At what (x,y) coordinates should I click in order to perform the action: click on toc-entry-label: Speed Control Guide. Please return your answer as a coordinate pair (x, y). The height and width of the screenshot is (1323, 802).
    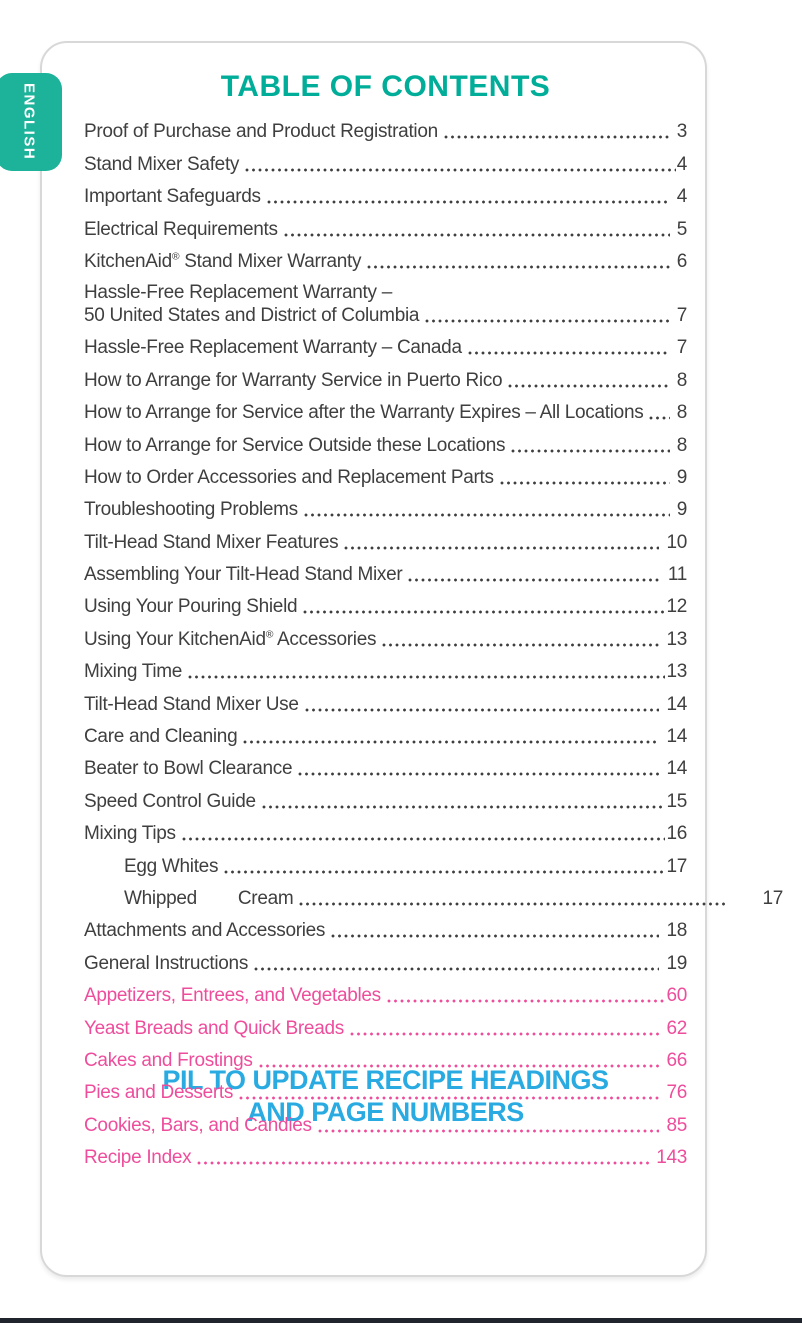
    Looking at the image, I should click on (170, 801).